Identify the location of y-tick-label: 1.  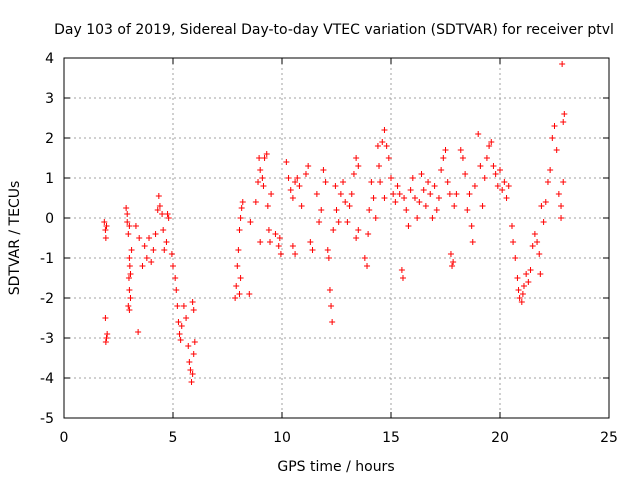
(49, 179).